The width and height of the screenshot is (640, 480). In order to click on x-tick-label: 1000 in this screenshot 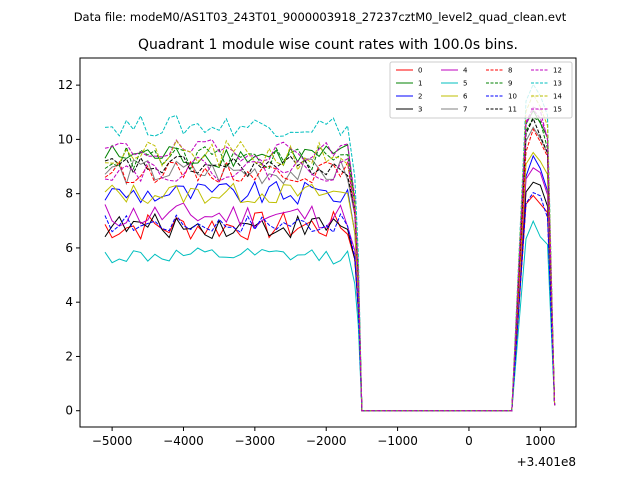, I will do `click(540, 441)`.